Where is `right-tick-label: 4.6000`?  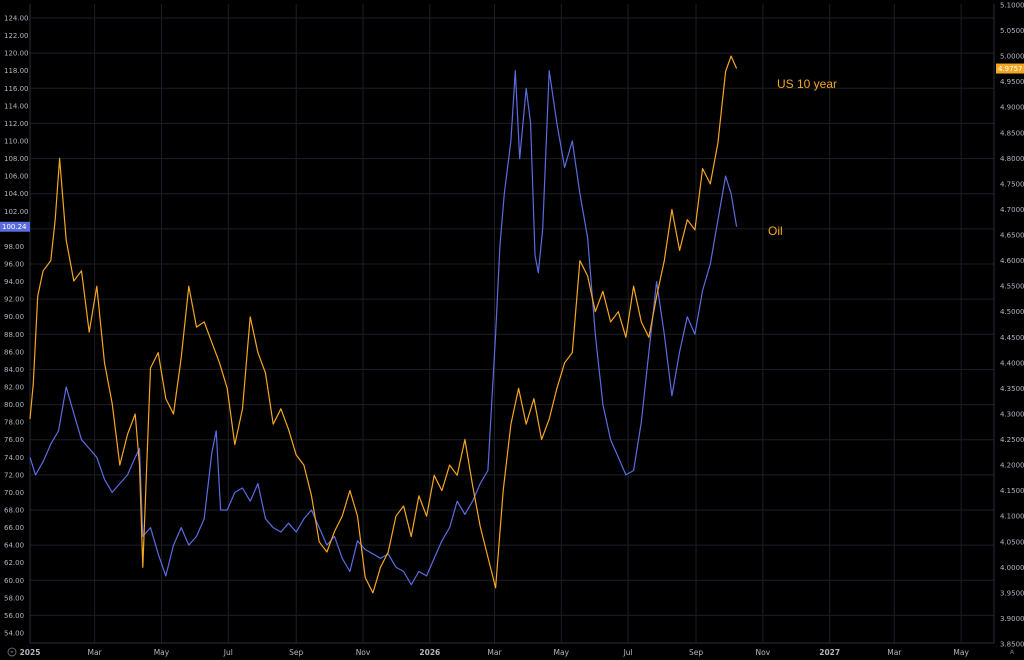
right-tick-label: 4.6000 is located at coordinates (1012, 261).